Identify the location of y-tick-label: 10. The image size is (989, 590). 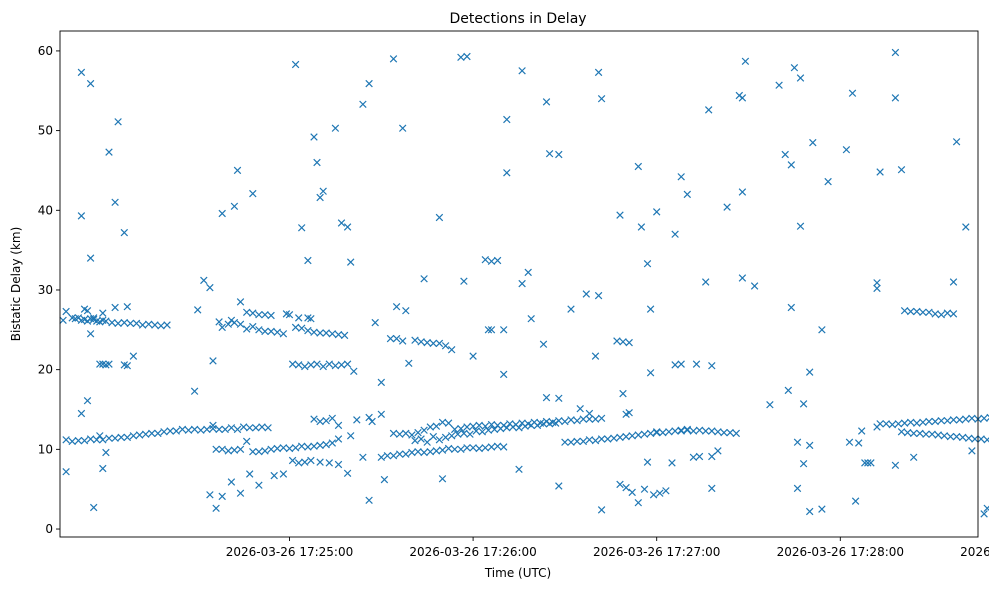
(45, 449).